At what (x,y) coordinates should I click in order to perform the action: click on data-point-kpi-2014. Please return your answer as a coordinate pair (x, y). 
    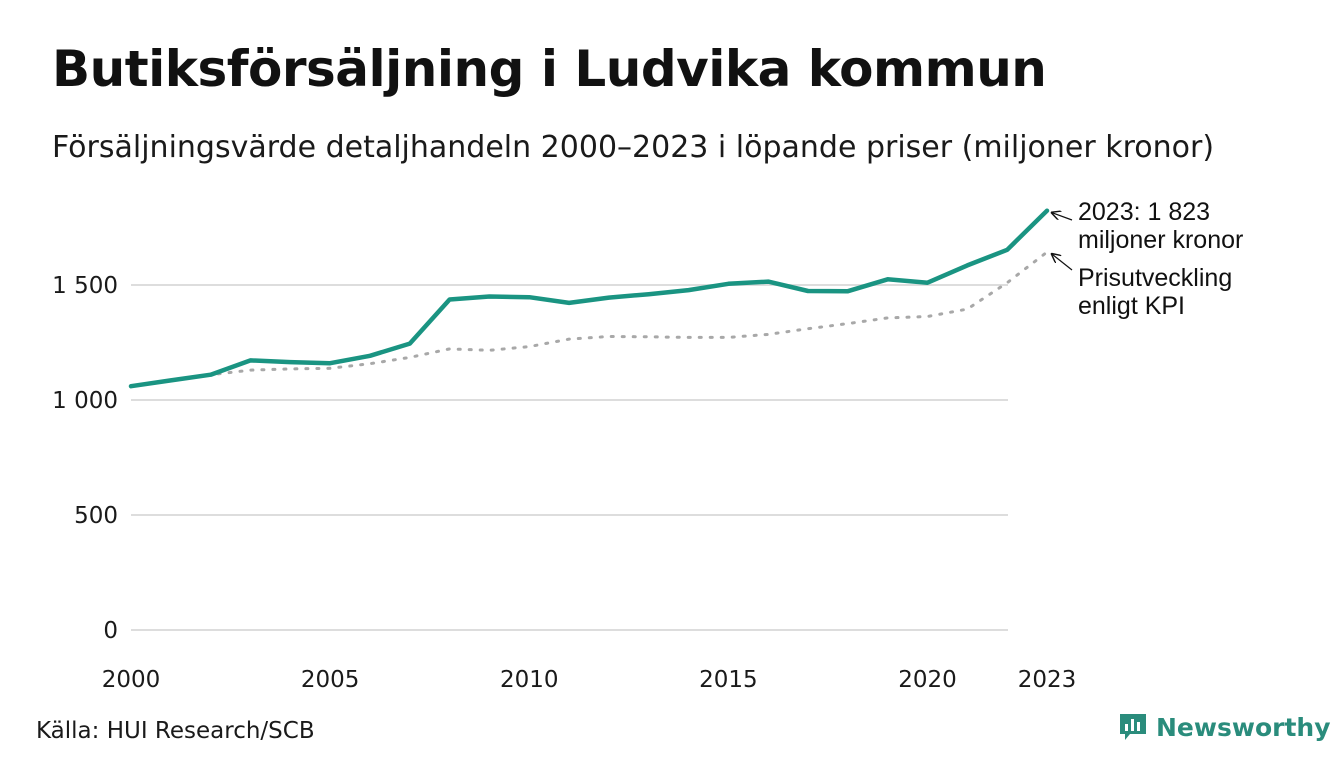
    Looking at the image, I should click on (689, 337).